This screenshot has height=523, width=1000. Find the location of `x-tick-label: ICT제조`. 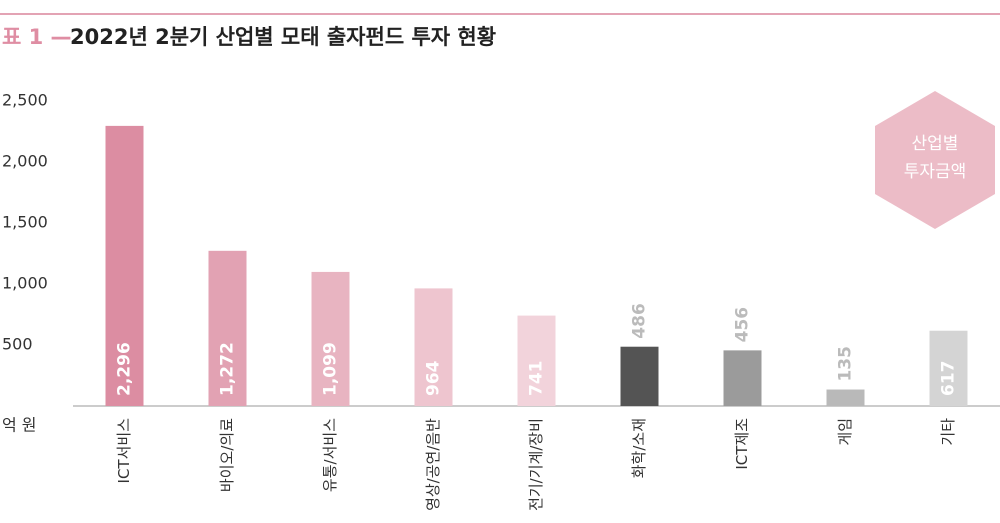

x-tick-label: ICT제조 is located at coordinates (742, 444).